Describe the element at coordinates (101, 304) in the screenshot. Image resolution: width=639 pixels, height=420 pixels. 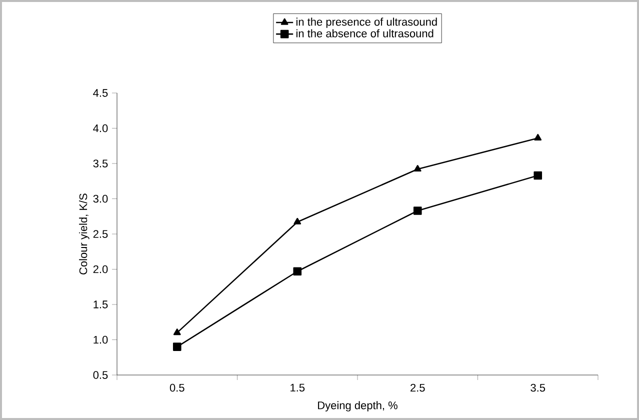
I see `y-tick-label: 1.5` at that location.